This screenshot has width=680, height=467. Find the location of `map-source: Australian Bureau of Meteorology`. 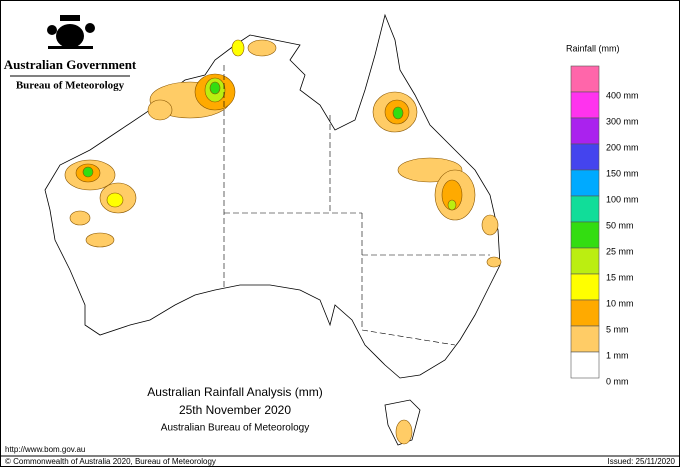

map-source: Australian Bureau of Meteorology is located at coordinates (235, 428).